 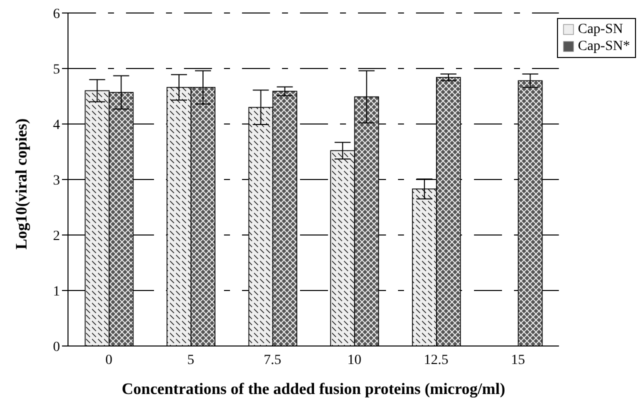 What do you see at coordinates (56, 180) in the screenshot?
I see `y-tick-label: 3` at bounding box center [56, 180].